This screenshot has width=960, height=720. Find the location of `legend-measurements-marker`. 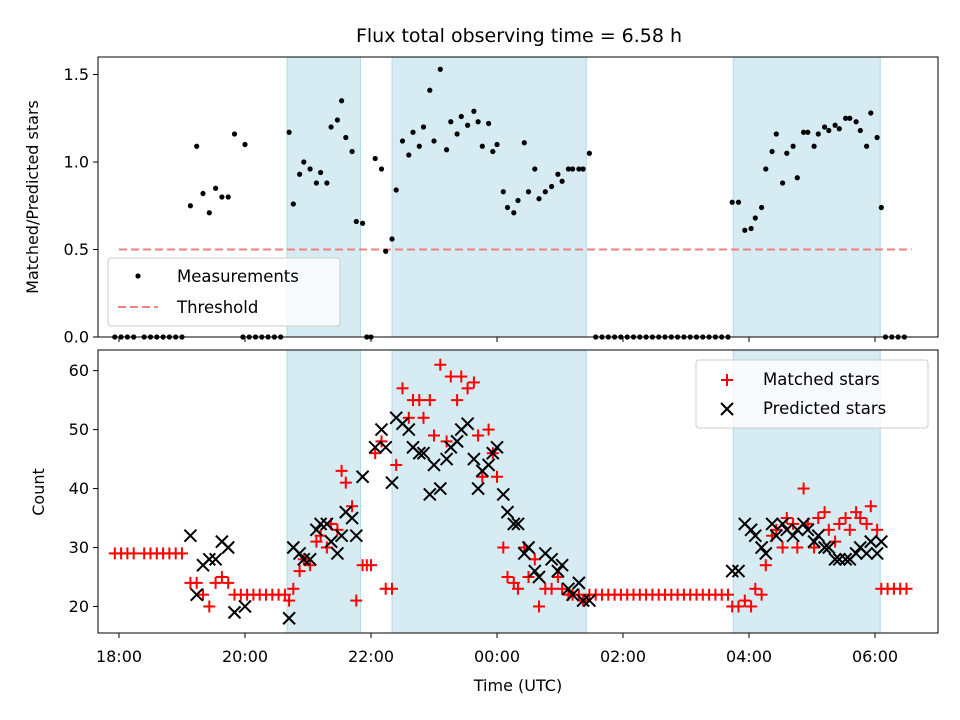

legend-measurements-marker is located at coordinates (138, 276).